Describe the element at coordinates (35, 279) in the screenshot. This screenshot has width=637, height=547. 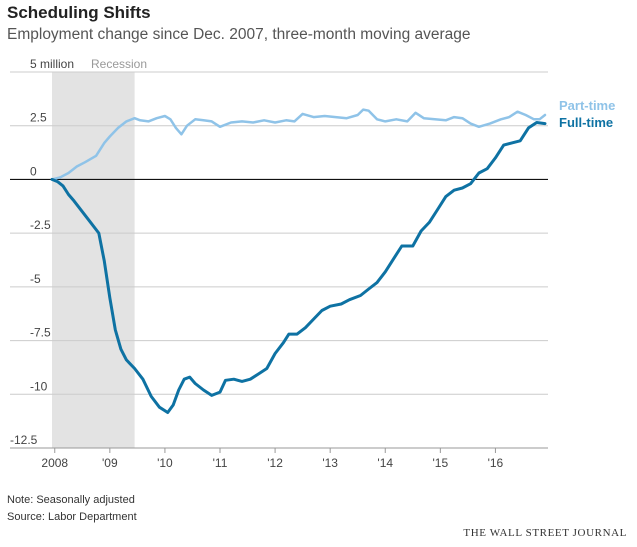
I see `y-tick-label: -5` at that location.